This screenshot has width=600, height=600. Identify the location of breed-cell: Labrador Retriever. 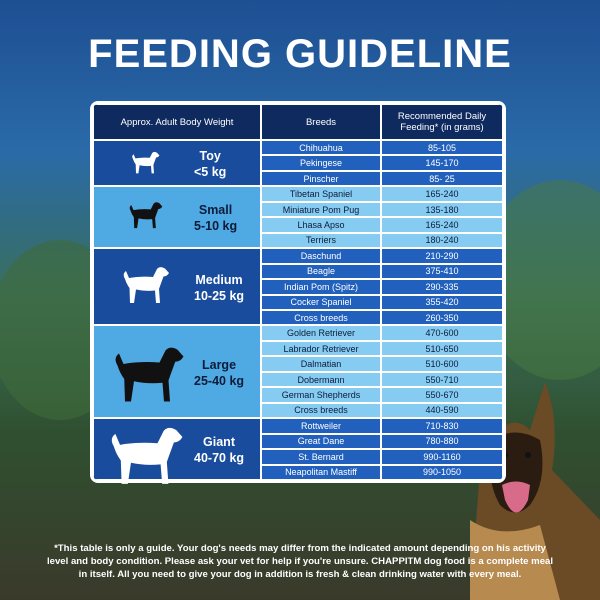
(321, 348).